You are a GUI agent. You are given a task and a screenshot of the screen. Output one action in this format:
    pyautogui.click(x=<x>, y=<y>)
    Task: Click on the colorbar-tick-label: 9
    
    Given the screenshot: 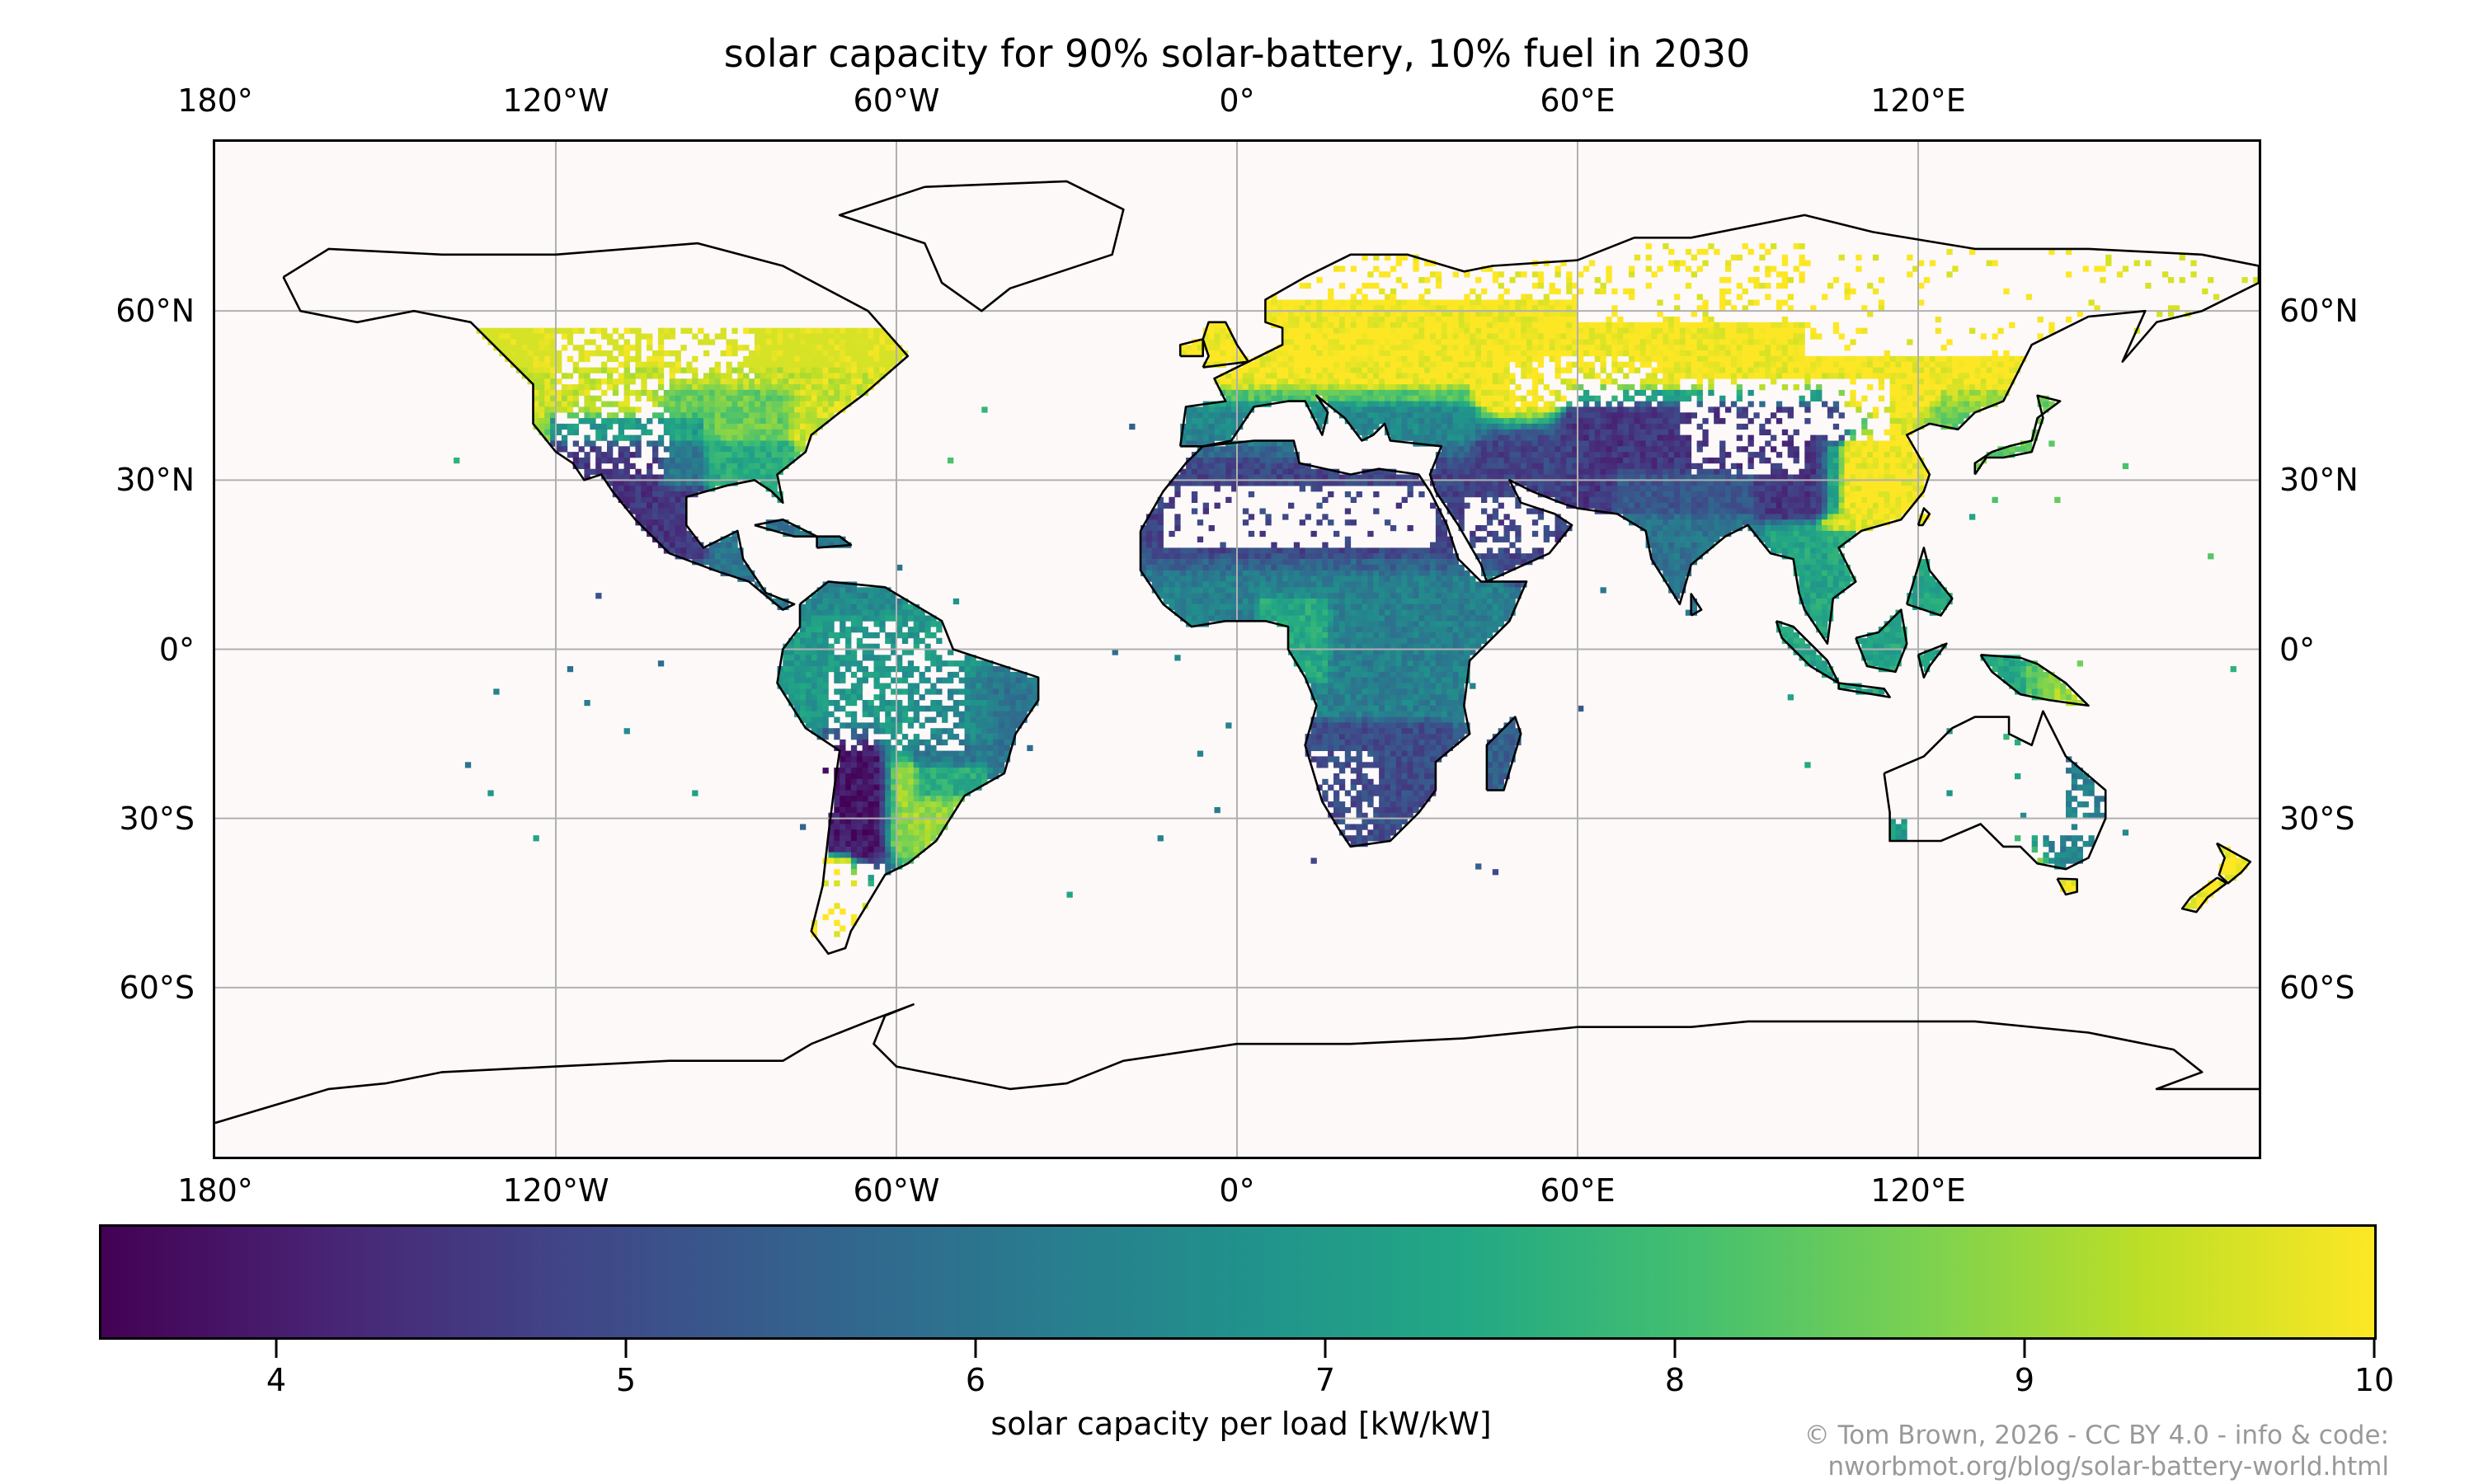 What is the action you would take?
    pyautogui.click(x=2024, y=1380)
    